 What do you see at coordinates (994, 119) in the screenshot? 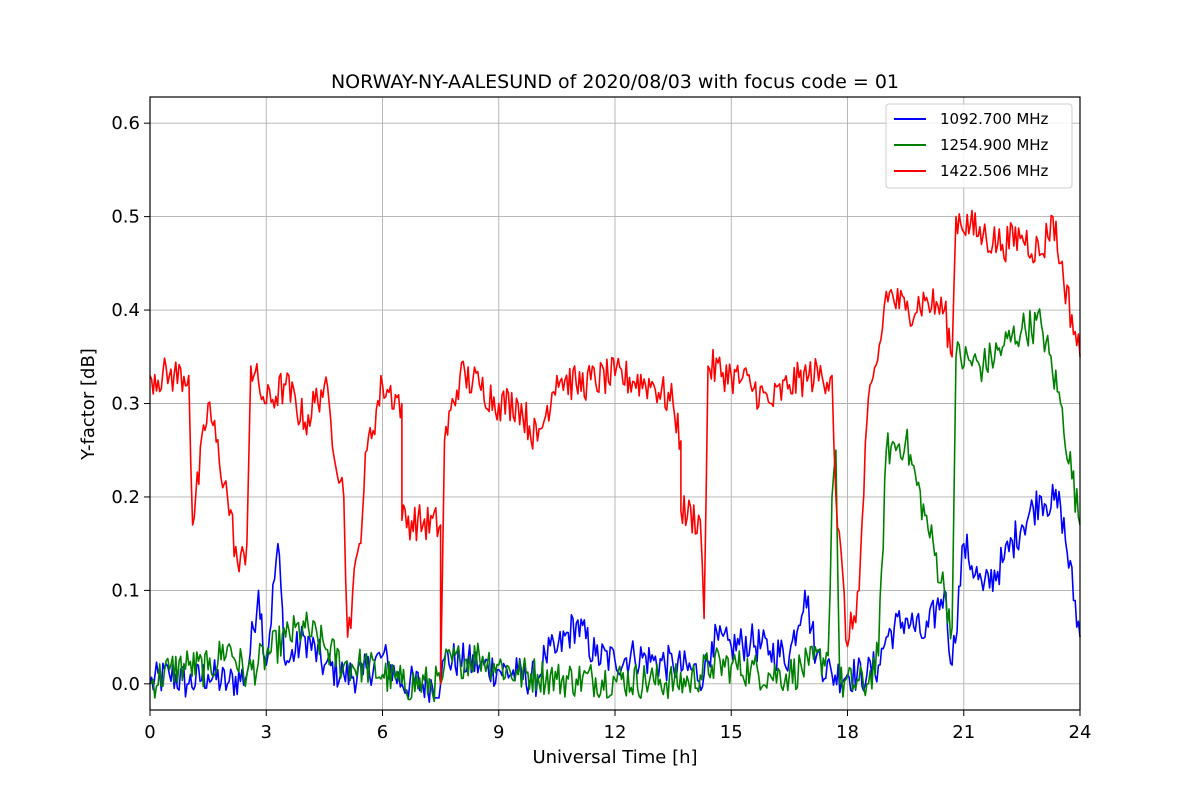
I see `legend-label: 1092.700 MHz` at bounding box center [994, 119].